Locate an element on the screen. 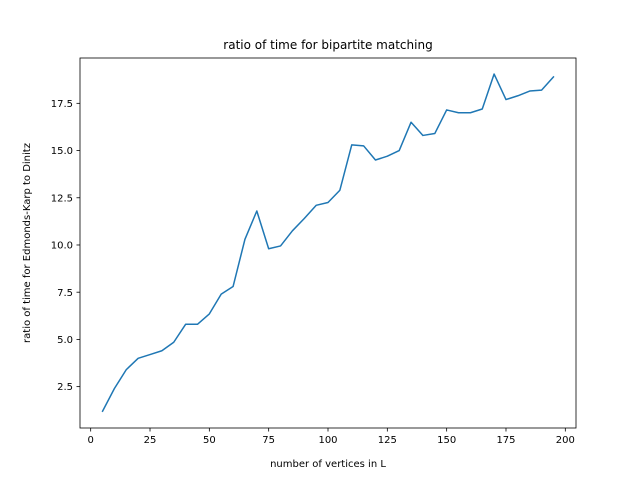 The width and height of the screenshot is (640, 480). x-tick-label: 25 is located at coordinates (150, 440).